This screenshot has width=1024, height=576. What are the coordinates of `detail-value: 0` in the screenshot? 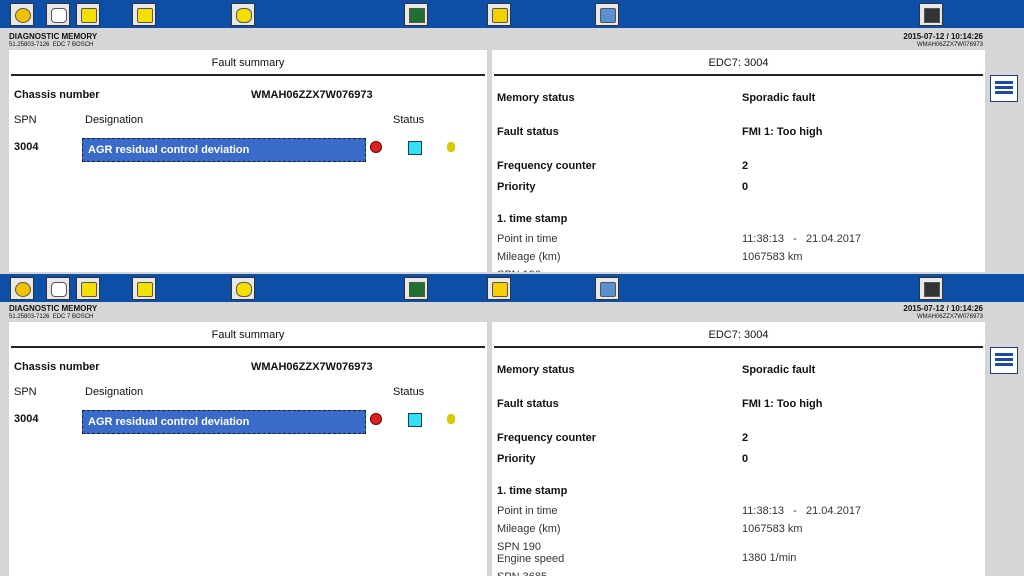 It's located at (745, 187).